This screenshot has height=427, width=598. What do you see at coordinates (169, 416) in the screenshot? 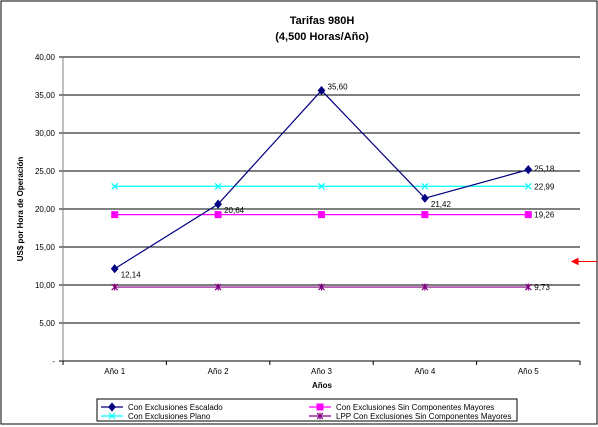
I see `legend-label: Con Exclusiones Plano` at bounding box center [169, 416].